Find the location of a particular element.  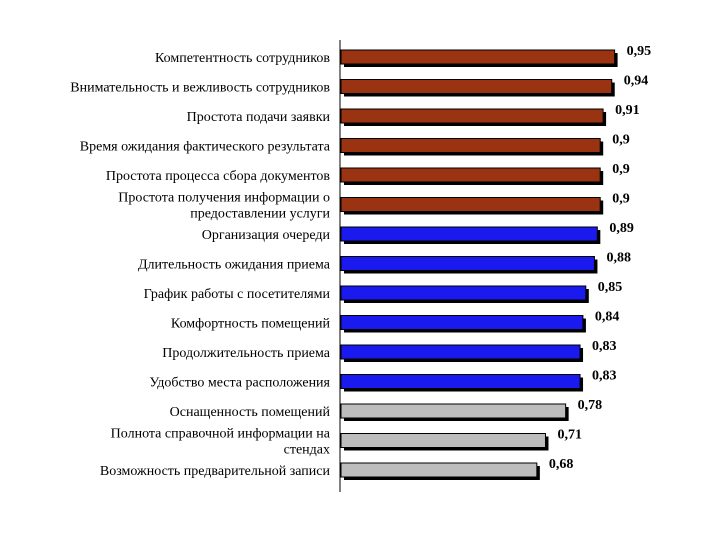

value-label: 0,94 is located at coordinates (636, 81).